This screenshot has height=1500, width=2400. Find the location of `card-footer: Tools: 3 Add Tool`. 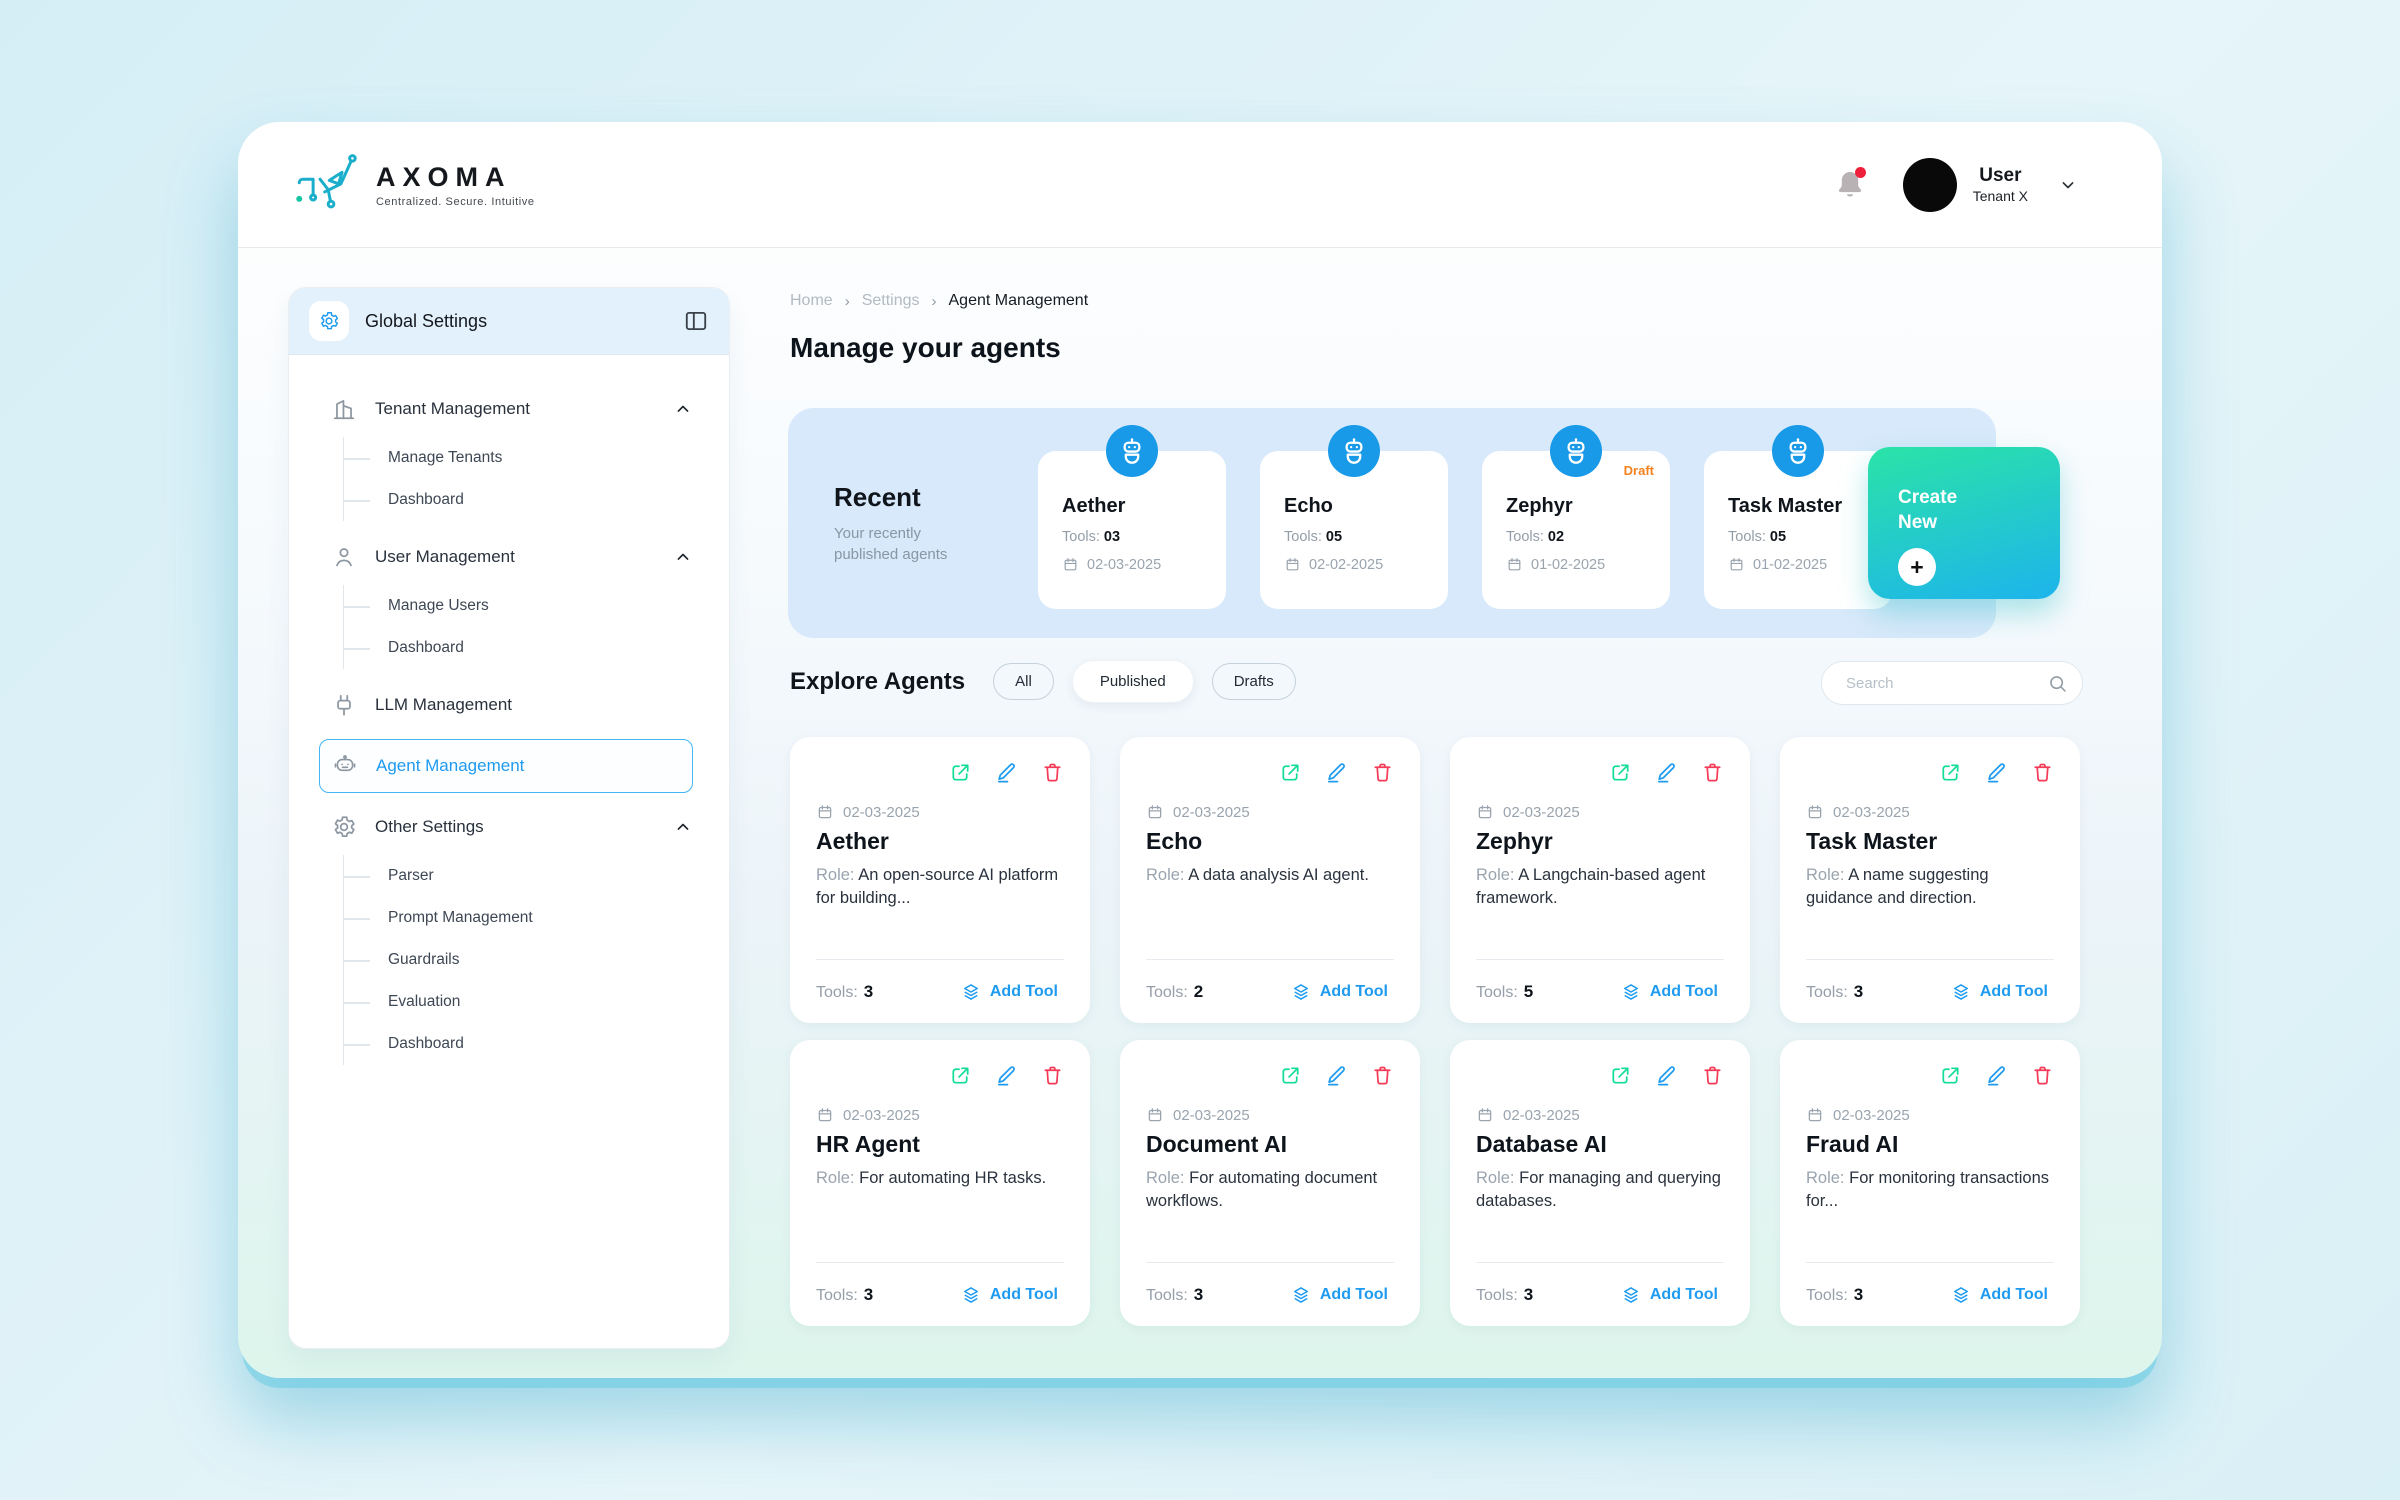

card-footer: Tools: 3 Add Tool is located at coordinates (940, 1294).